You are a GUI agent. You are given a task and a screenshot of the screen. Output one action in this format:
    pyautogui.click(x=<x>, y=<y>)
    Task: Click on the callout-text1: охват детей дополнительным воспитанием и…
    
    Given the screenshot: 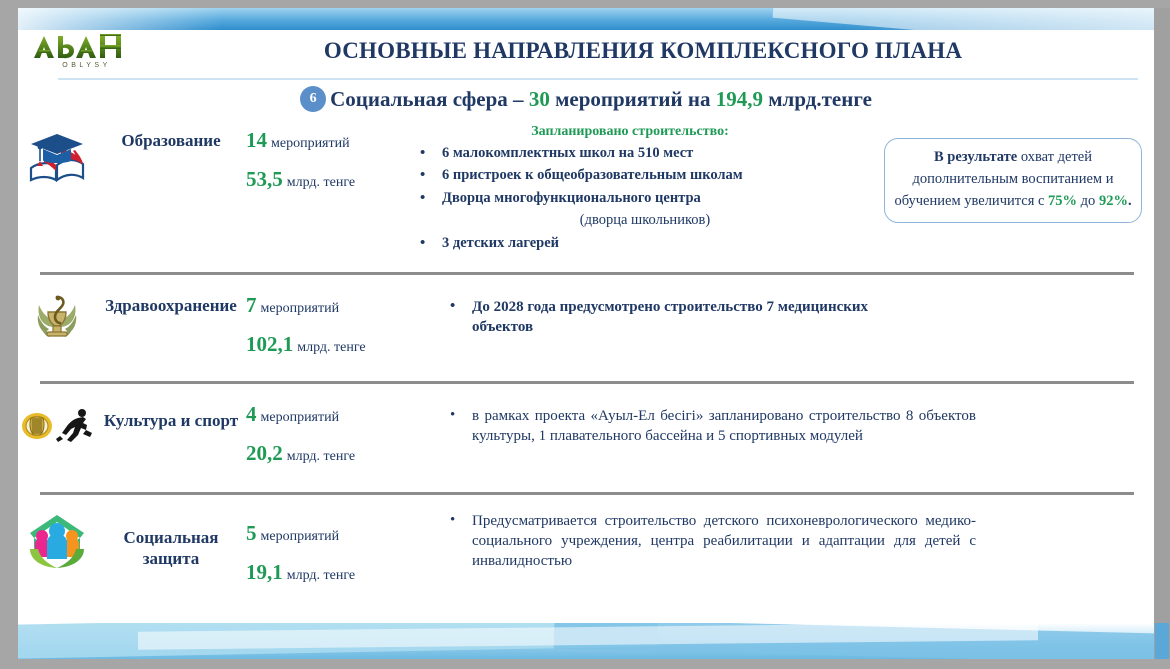 What is the action you would take?
    pyautogui.click(x=1004, y=179)
    